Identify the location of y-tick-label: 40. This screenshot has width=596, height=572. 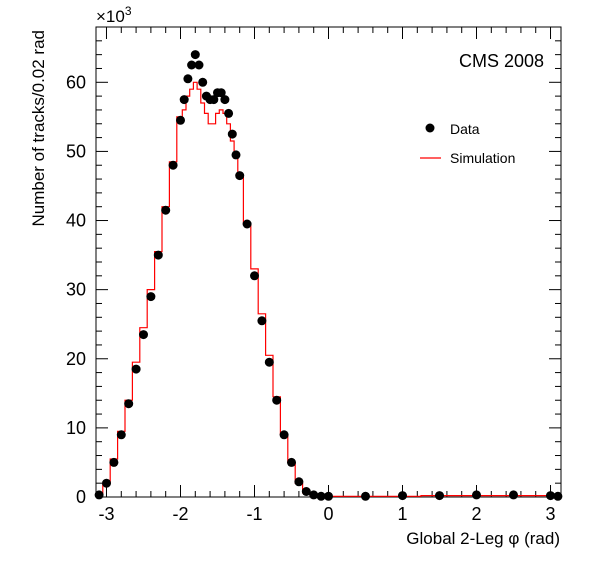
(76, 221).